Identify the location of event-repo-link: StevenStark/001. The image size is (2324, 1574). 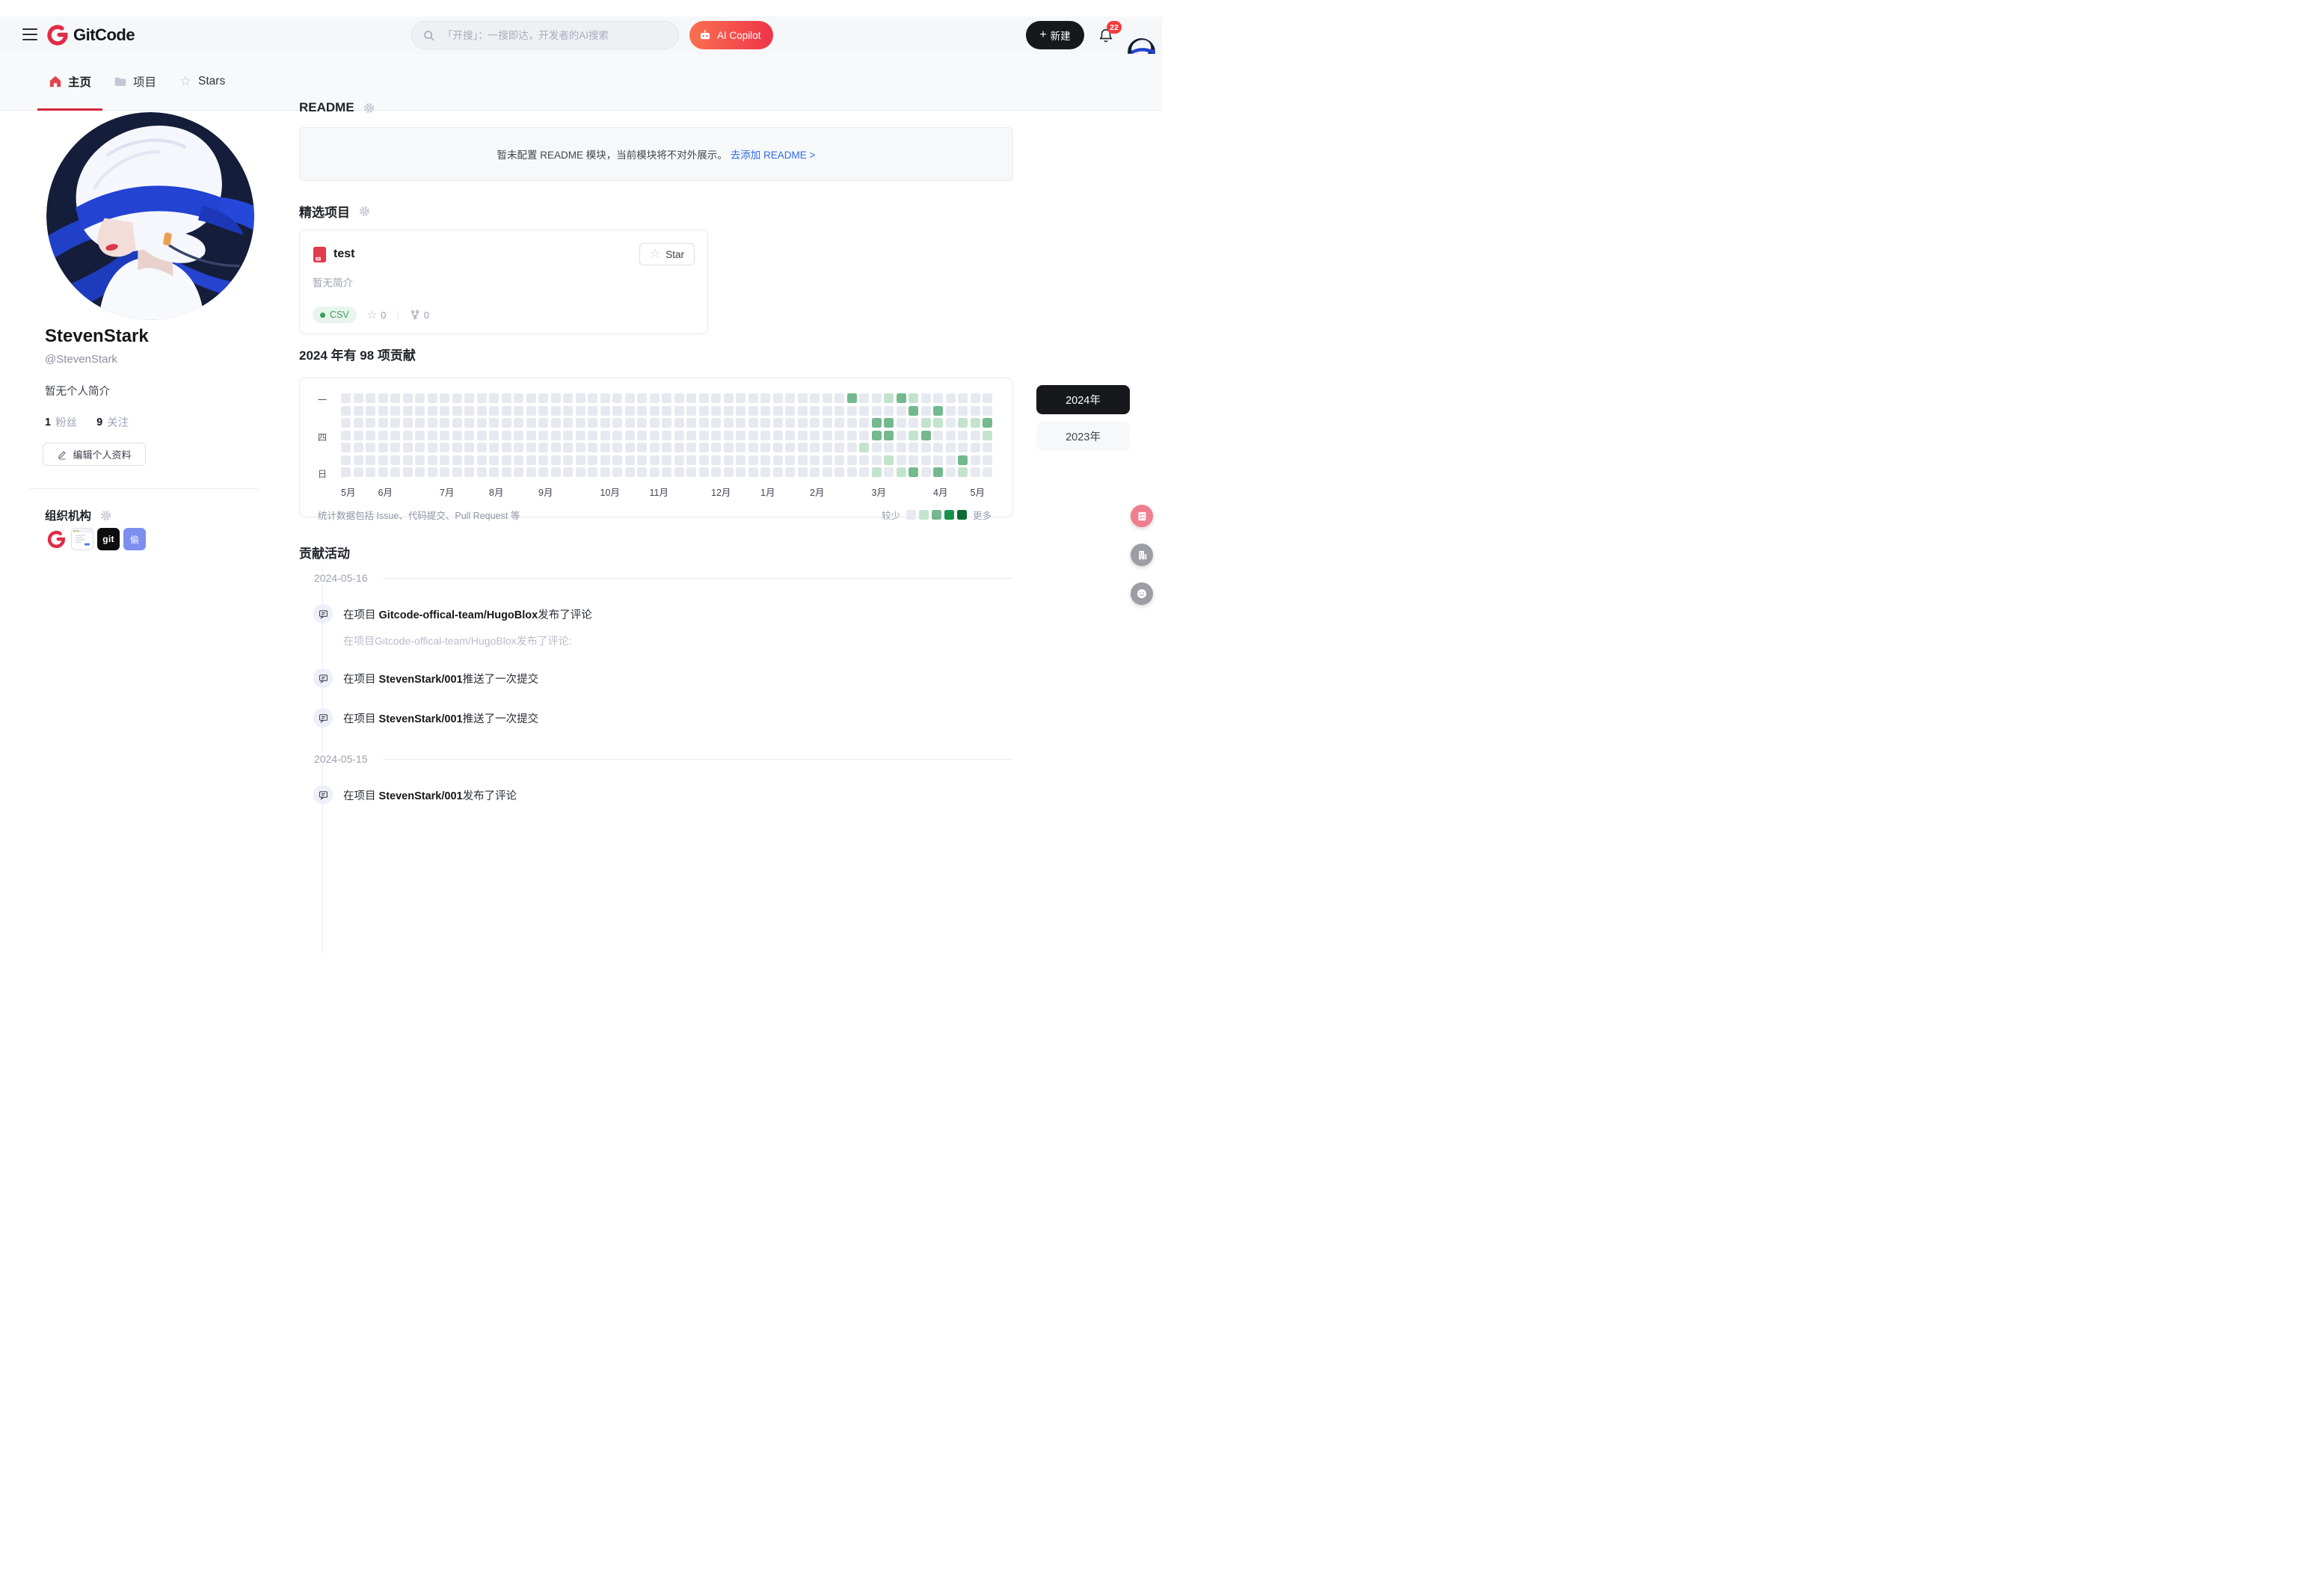
(420, 796).